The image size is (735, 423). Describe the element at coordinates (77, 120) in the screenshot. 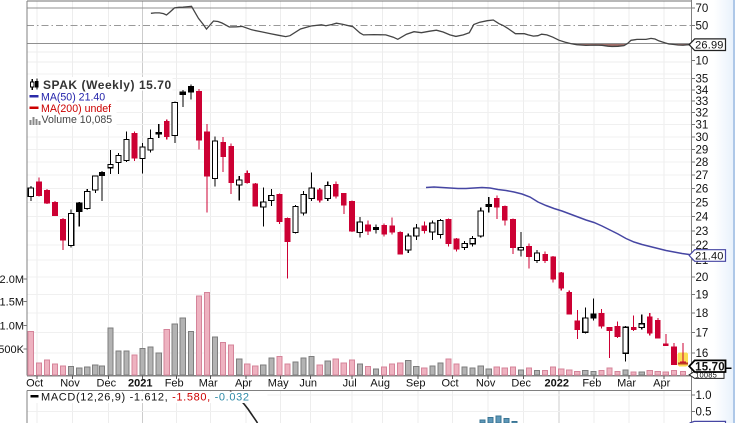

I see `svg-text: Volume 10,085` at that location.